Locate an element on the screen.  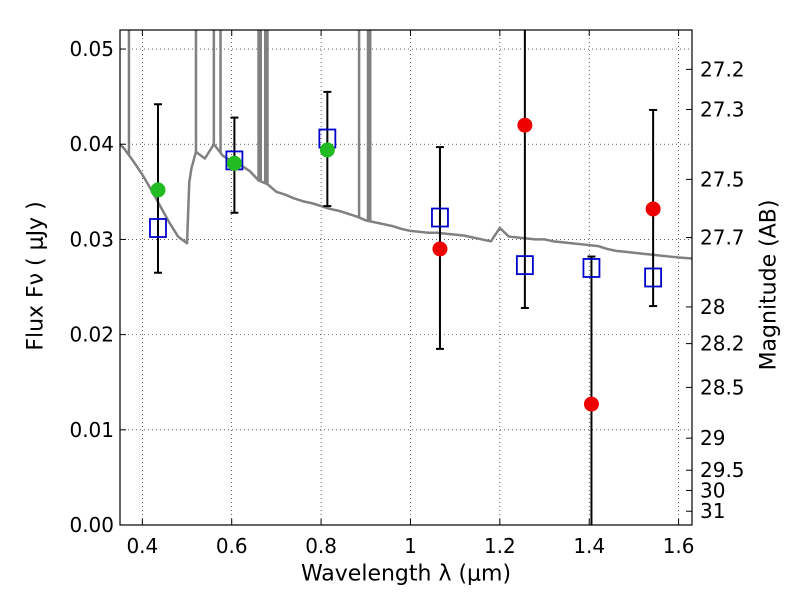
x-axis-label: Wavelength λ (μm) is located at coordinates (406, 574).